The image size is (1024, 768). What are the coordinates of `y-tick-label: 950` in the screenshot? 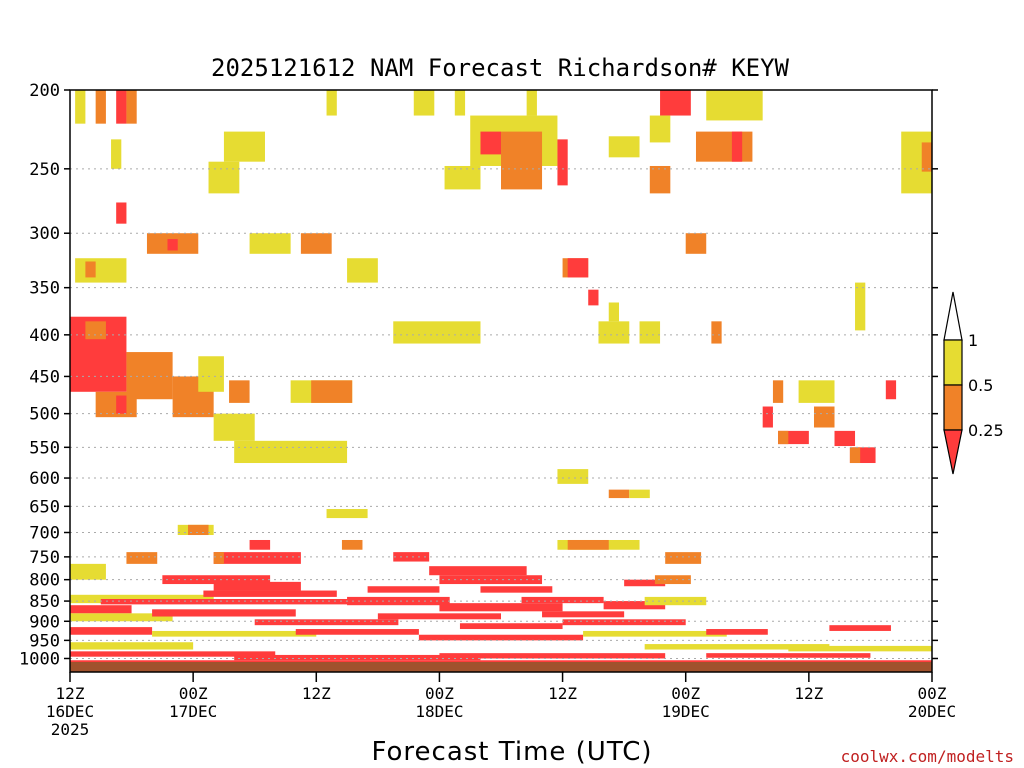 It's located at (44, 641).